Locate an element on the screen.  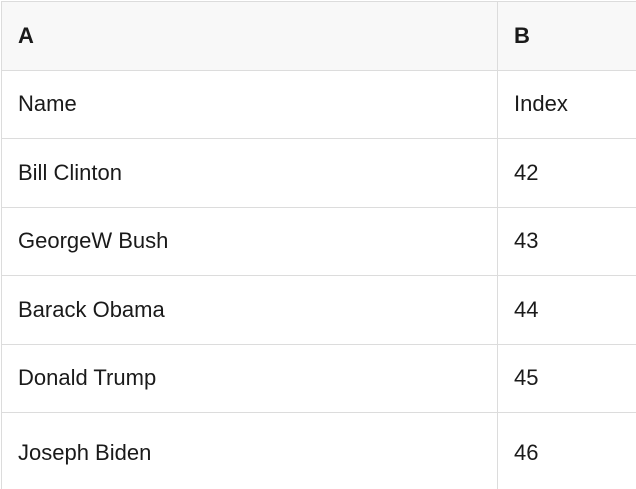
cell-b2: 42 is located at coordinates (566, 173).